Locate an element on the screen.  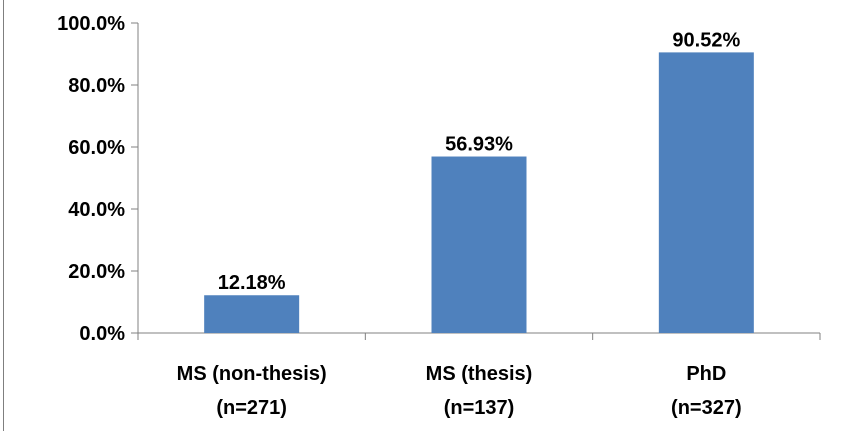
y-tick-label: 40.0% is located at coordinates (96, 210).